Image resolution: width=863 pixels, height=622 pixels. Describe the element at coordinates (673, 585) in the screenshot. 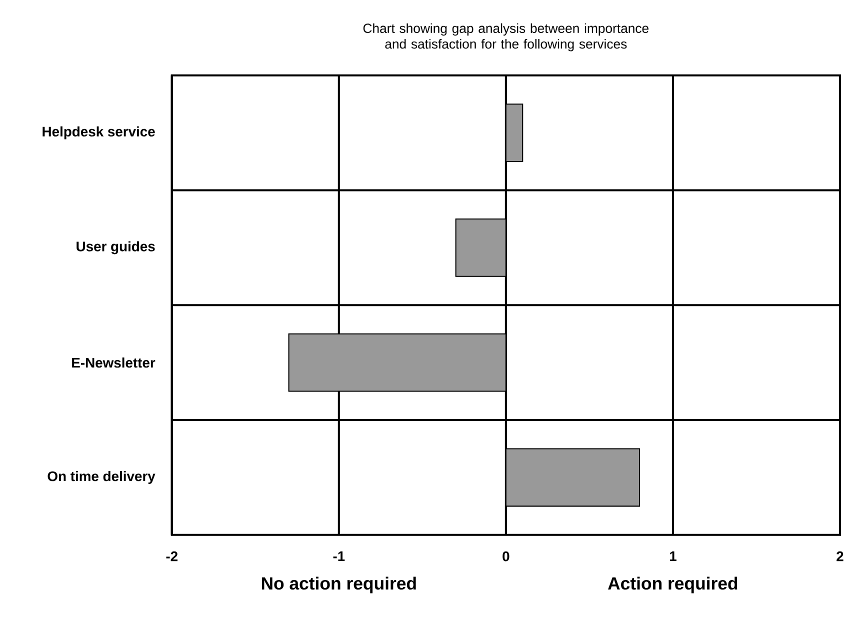

I see `text: Action required` at that location.